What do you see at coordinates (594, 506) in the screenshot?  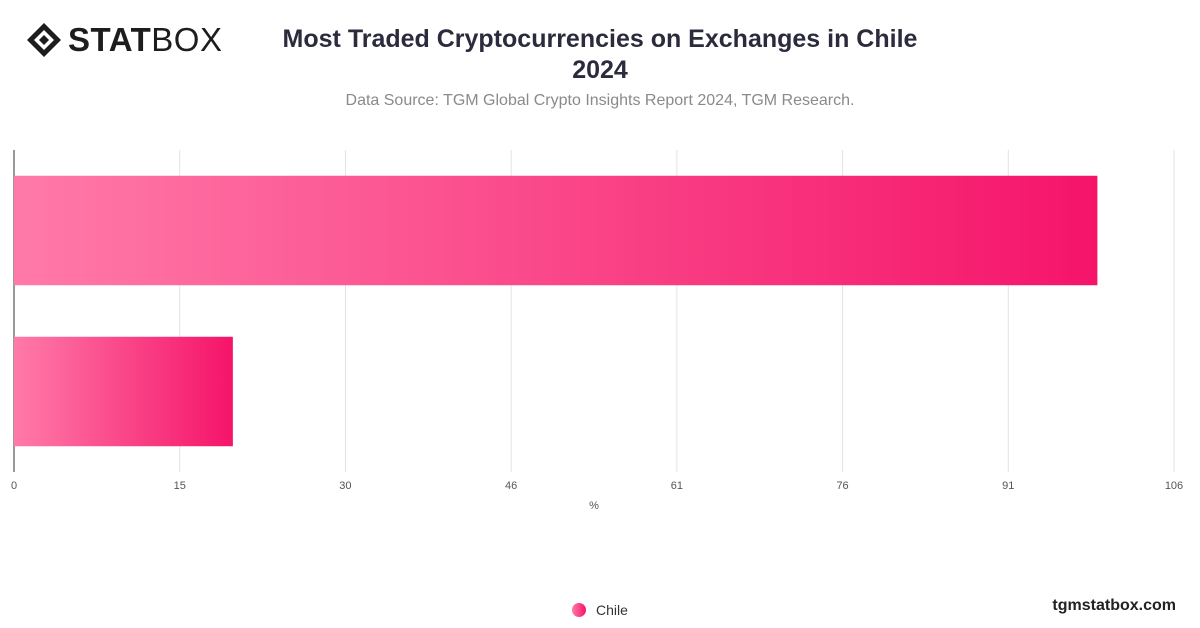 I see `x-axis-label: %` at bounding box center [594, 506].